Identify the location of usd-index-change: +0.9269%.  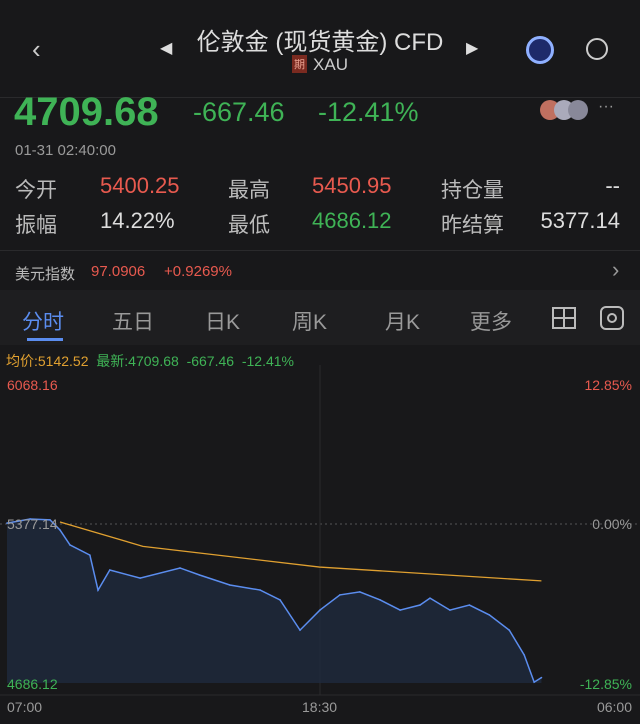
(198, 271).